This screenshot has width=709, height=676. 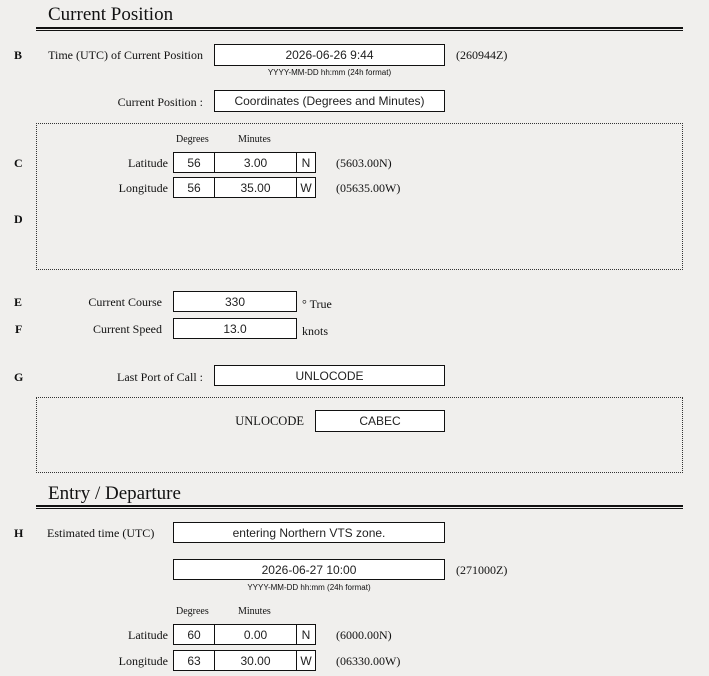 What do you see at coordinates (255, 162) in the screenshot?
I see `latitude-minutes-input: 3.00` at bounding box center [255, 162].